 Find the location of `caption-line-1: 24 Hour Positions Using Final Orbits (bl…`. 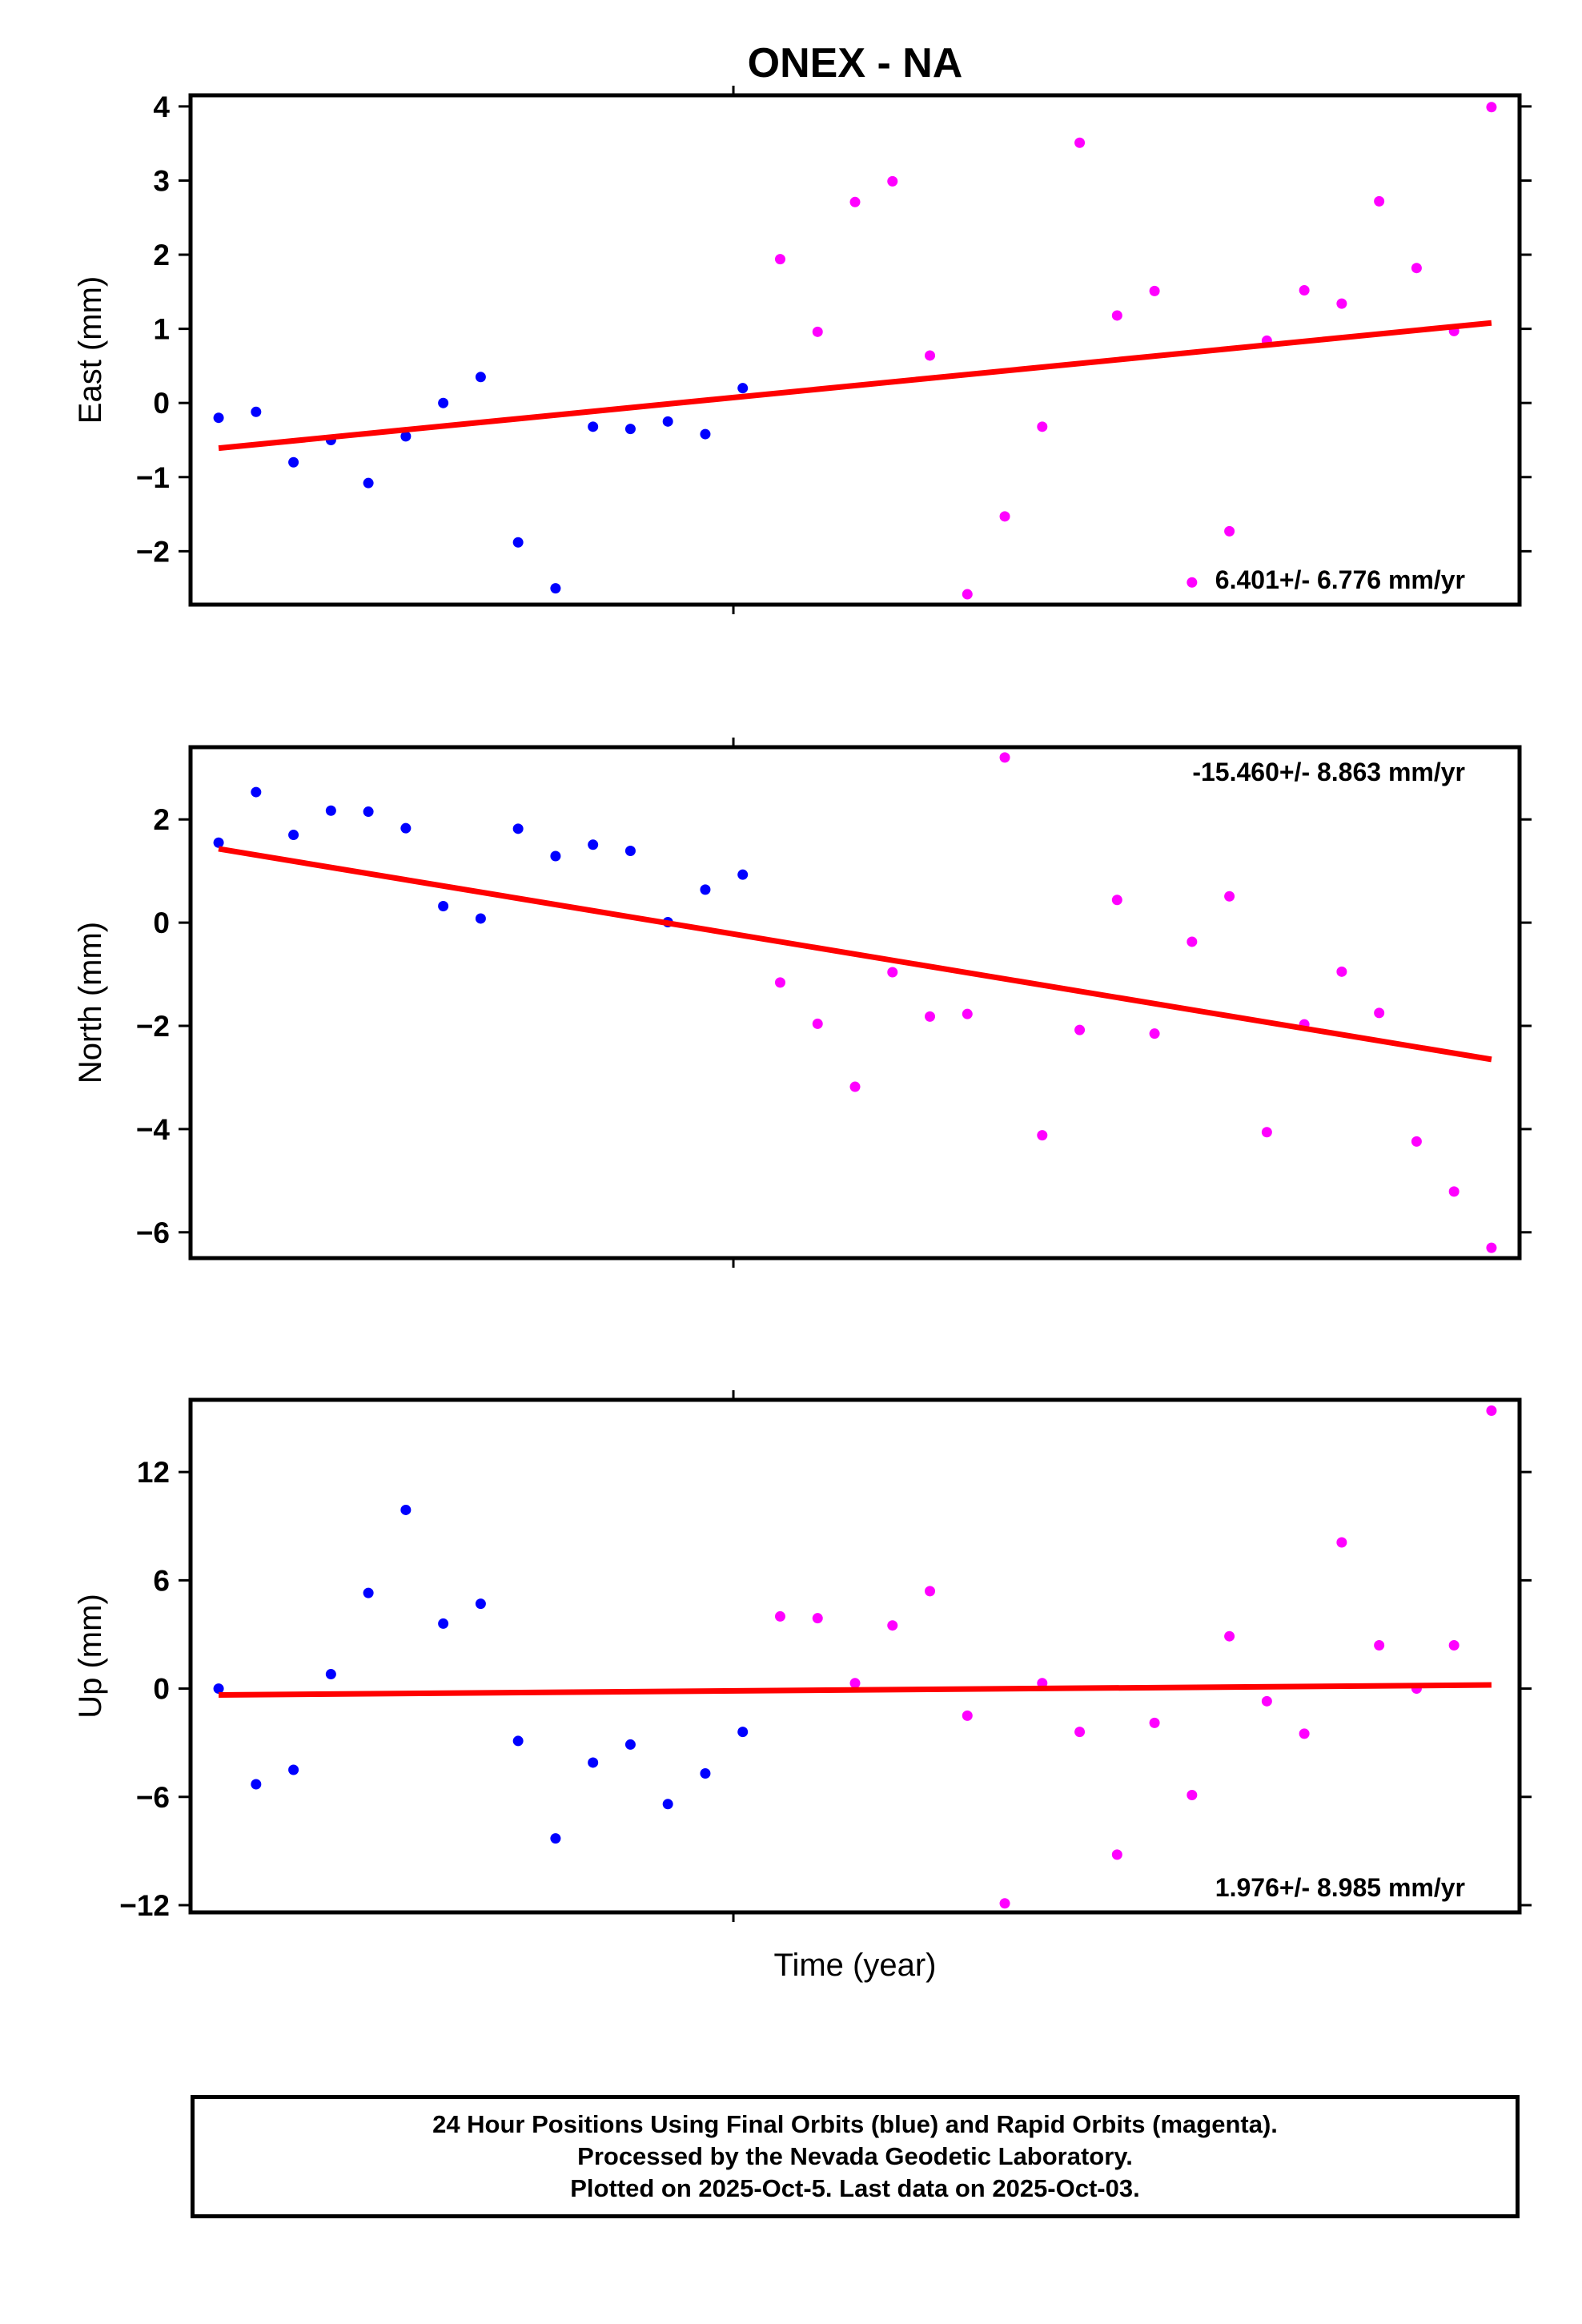

caption-line-1: 24 Hour Positions Using Final Orbits (bl… is located at coordinates (855, 2124).